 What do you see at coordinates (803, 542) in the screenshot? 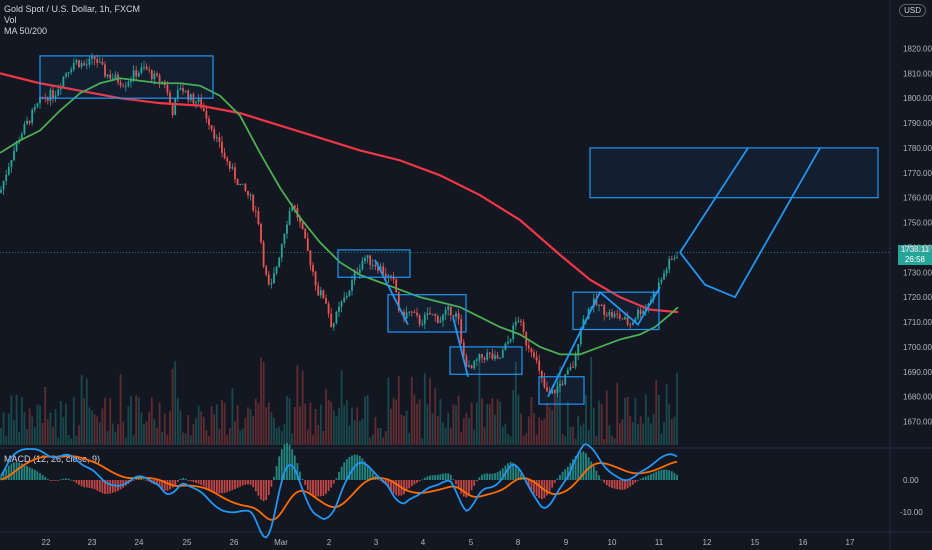
I see `x-tick-label: 16` at bounding box center [803, 542].